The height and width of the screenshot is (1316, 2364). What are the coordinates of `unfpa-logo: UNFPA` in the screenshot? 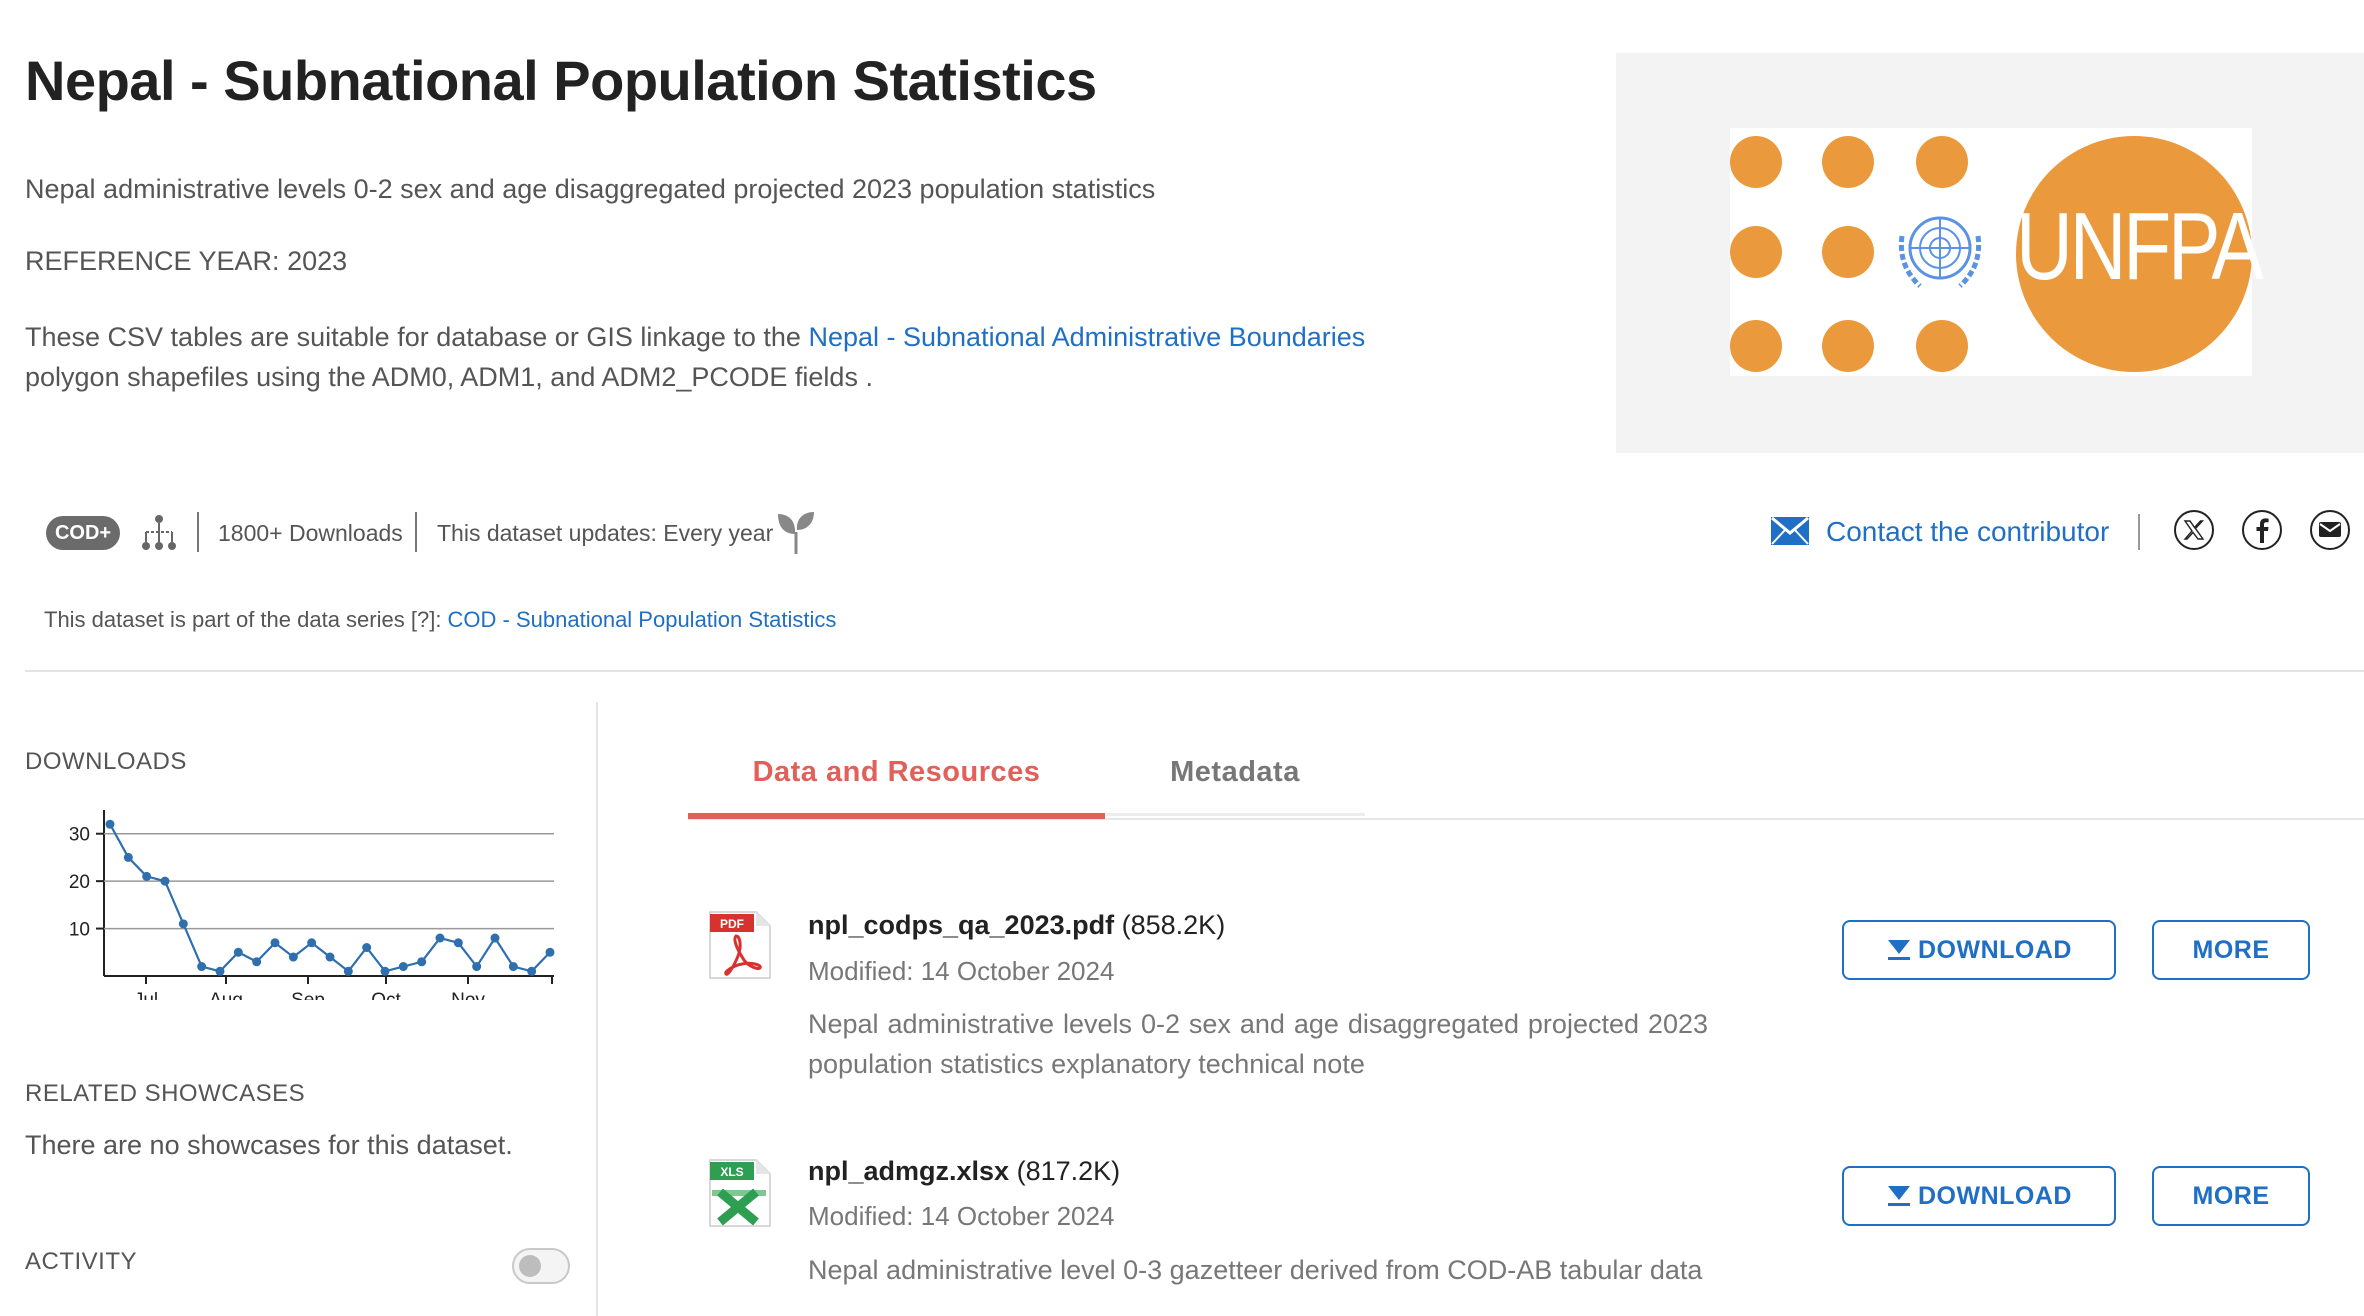 It's located at (1997, 252).